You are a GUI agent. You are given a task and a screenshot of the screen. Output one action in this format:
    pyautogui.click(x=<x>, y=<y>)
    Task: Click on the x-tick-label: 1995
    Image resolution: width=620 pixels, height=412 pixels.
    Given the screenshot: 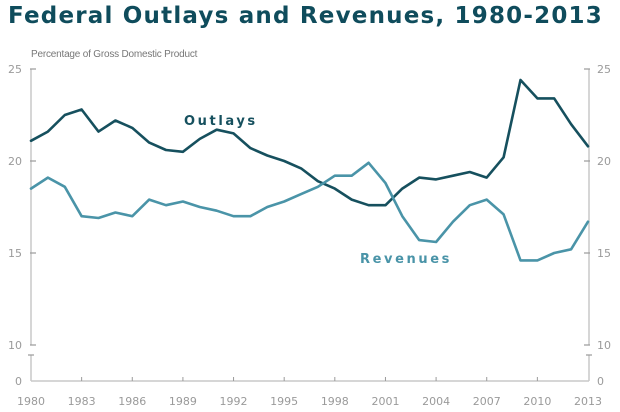 What is the action you would take?
    pyautogui.click(x=284, y=401)
    